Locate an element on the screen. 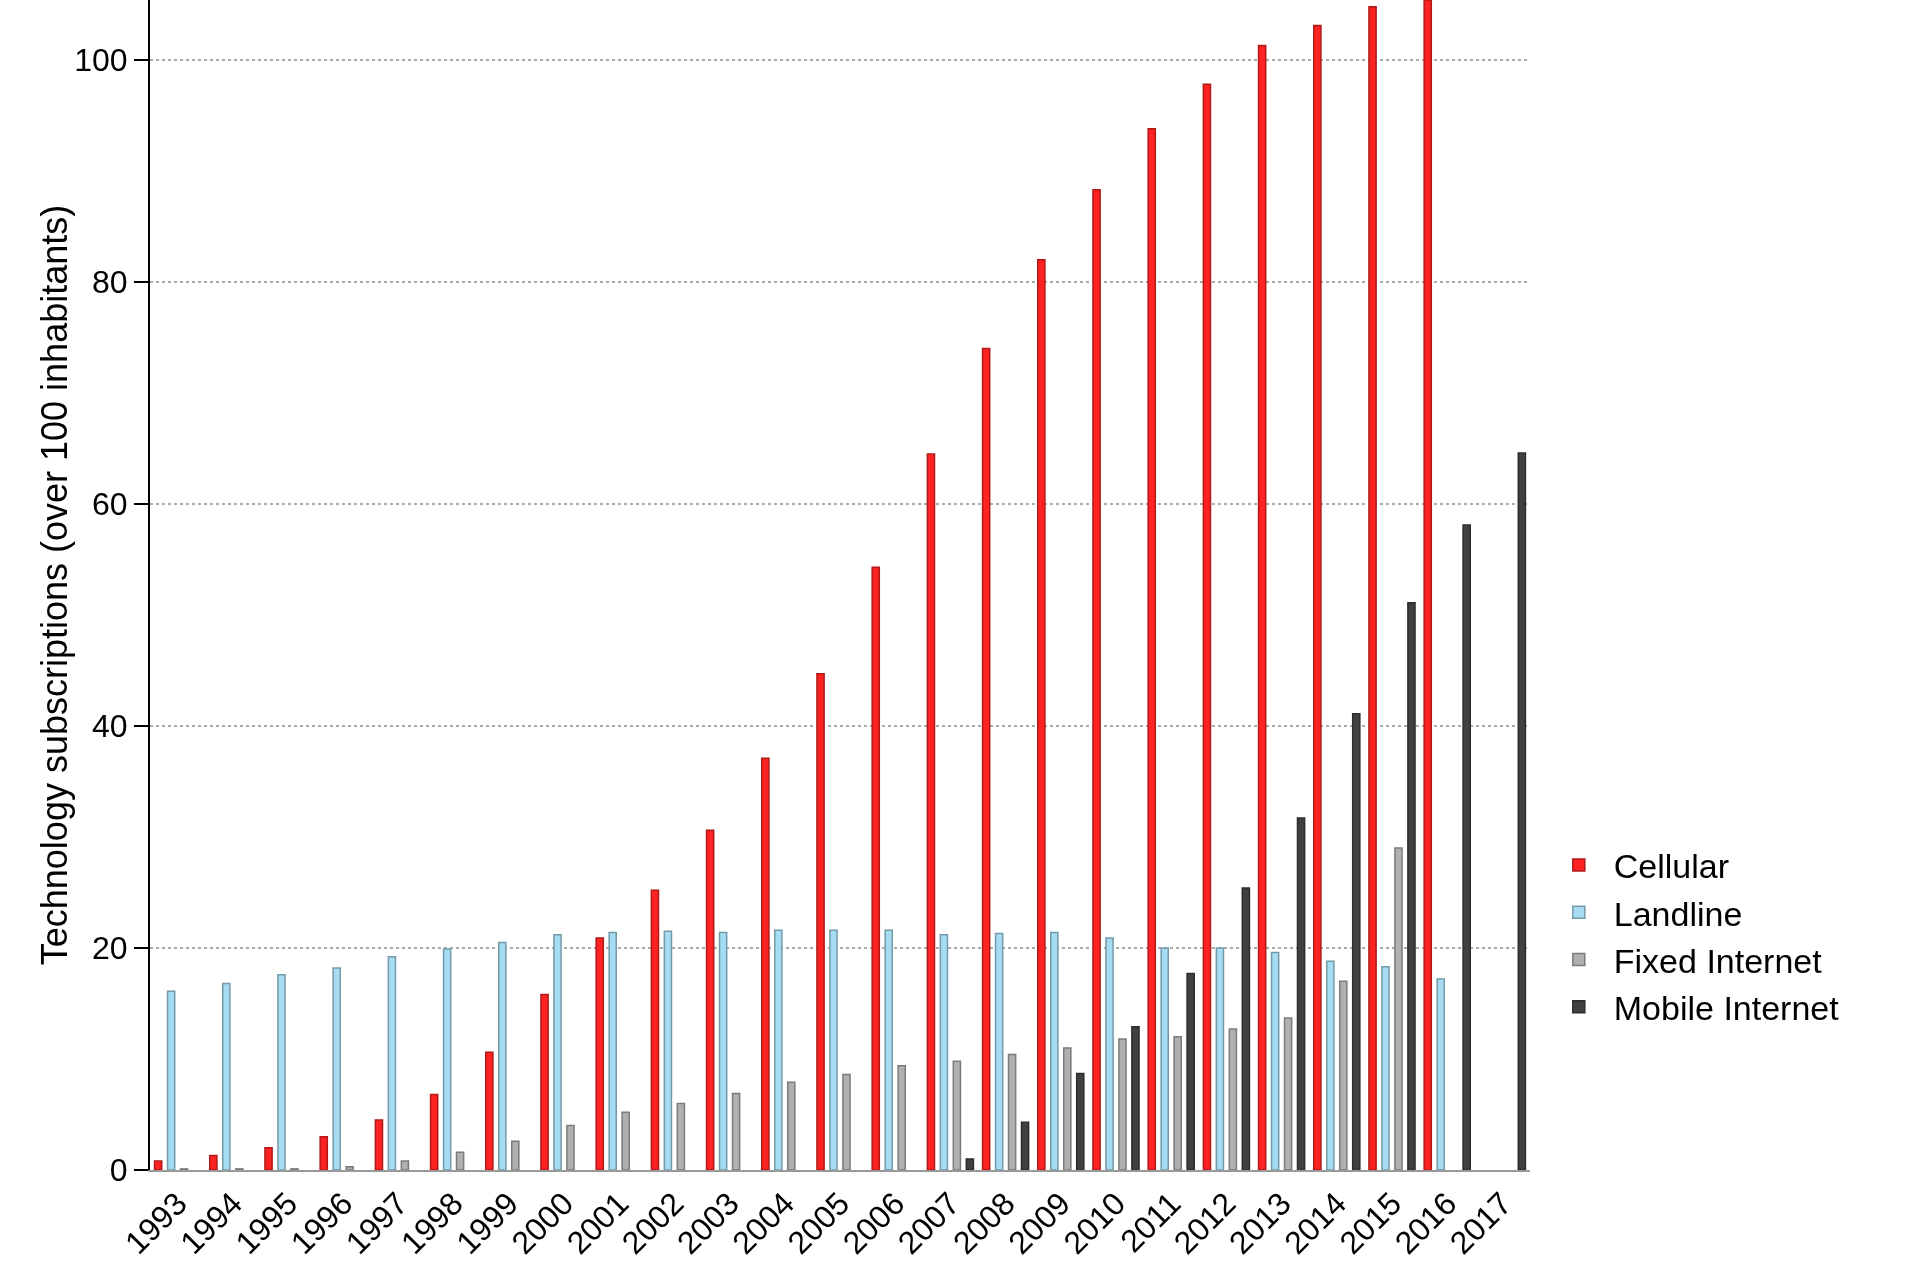  y-tick-label: 0 is located at coordinates (118, 1170).